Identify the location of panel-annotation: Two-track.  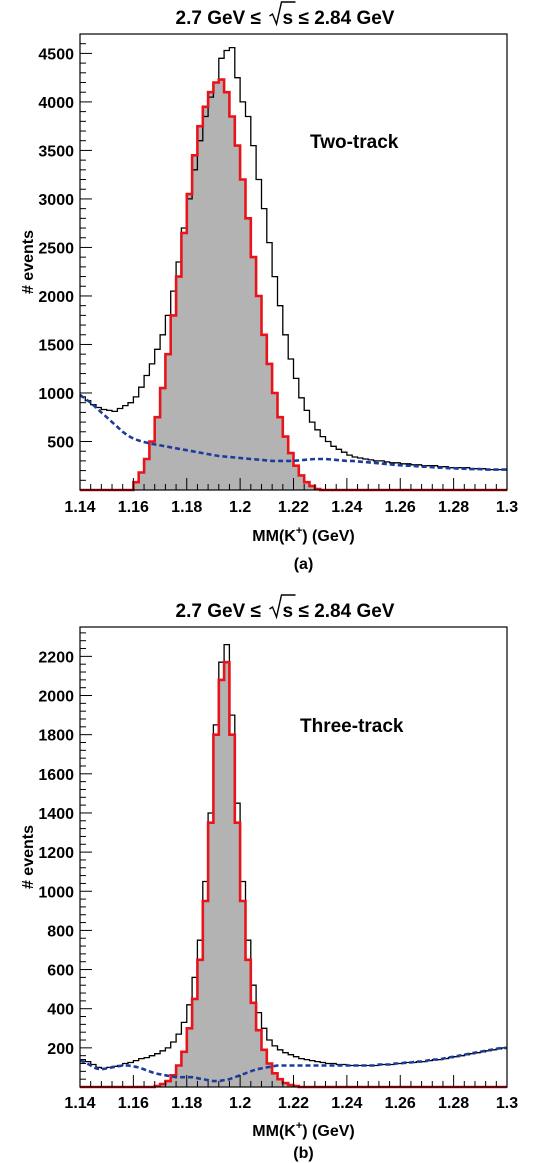
(354, 142).